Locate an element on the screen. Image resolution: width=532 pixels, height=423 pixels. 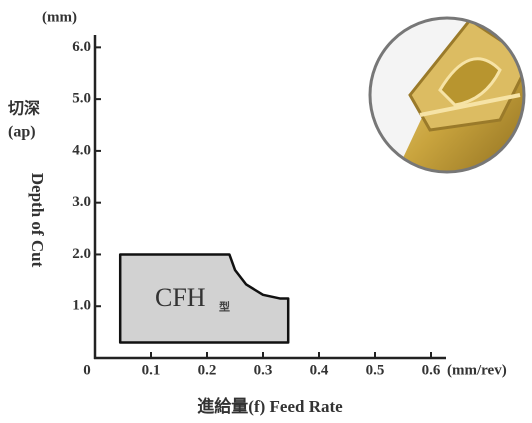
y-tick-label: 4.0 is located at coordinates (81, 150).